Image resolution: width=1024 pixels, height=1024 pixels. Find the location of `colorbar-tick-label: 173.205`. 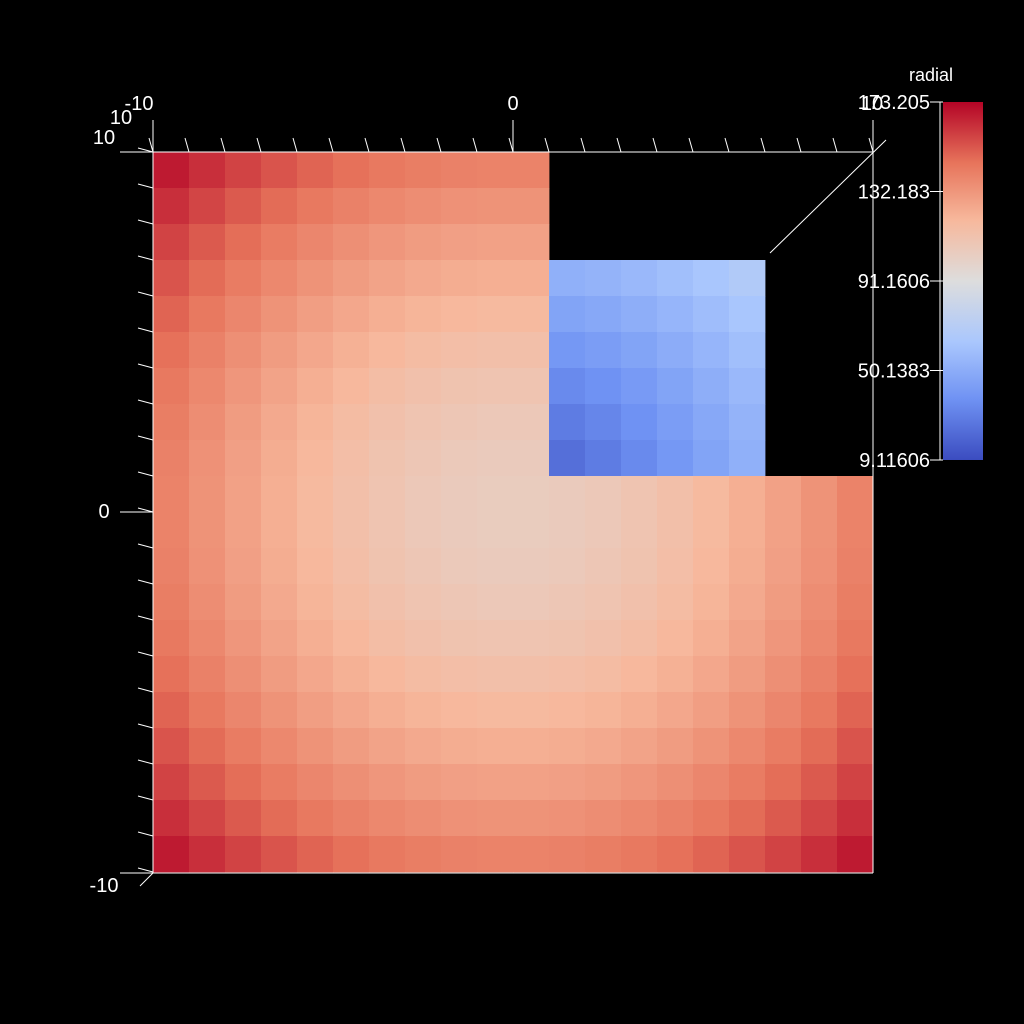

colorbar-tick-label: 173.205 is located at coordinates (894, 103).